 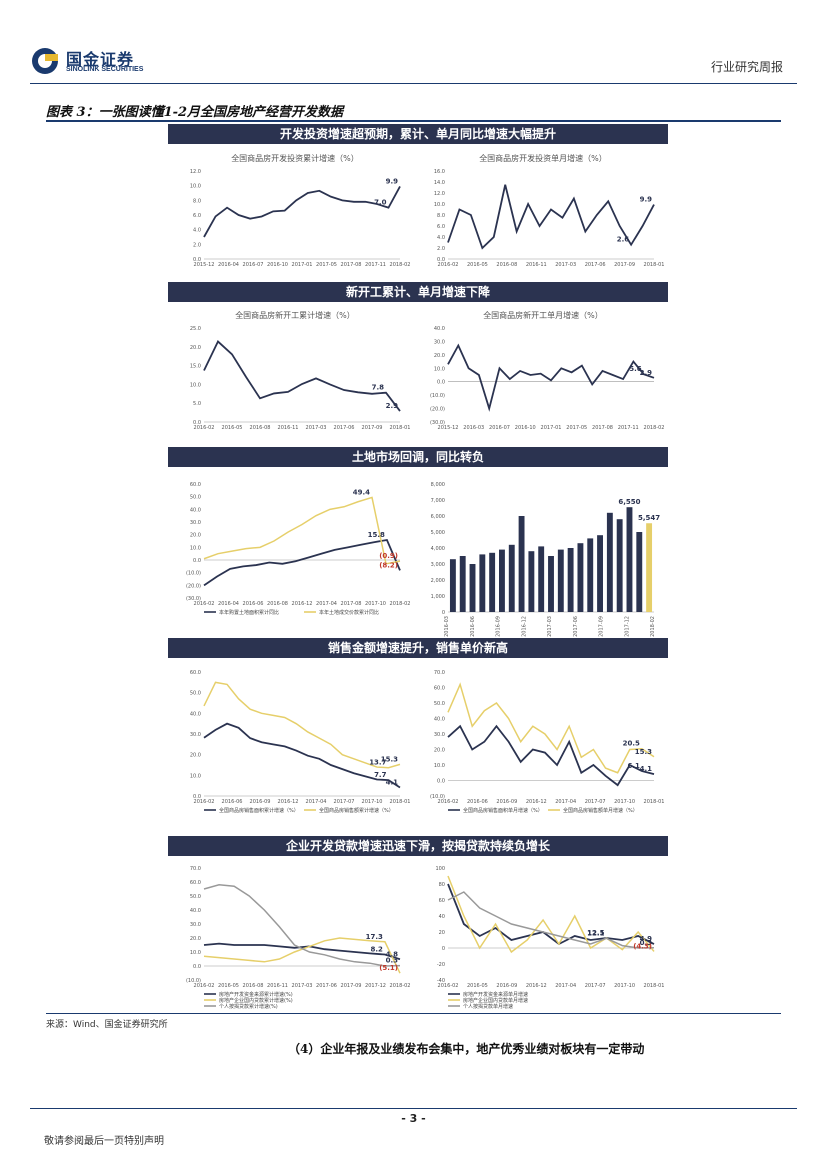 What do you see at coordinates (438, 549) in the screenshot?
I see `y-tick-label: 4,000` at bounding box center [438, 549].